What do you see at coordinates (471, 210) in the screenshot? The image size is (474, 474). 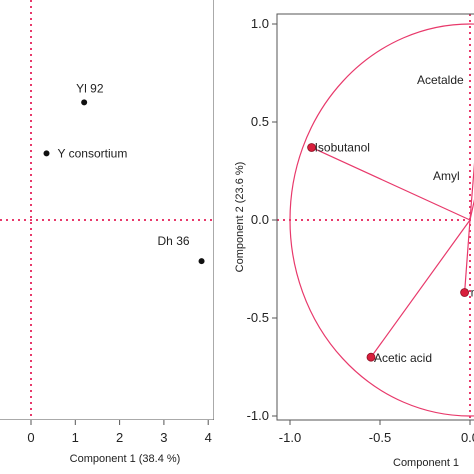 I see `loading-vector-amyl` at bounding box center [471, 210].